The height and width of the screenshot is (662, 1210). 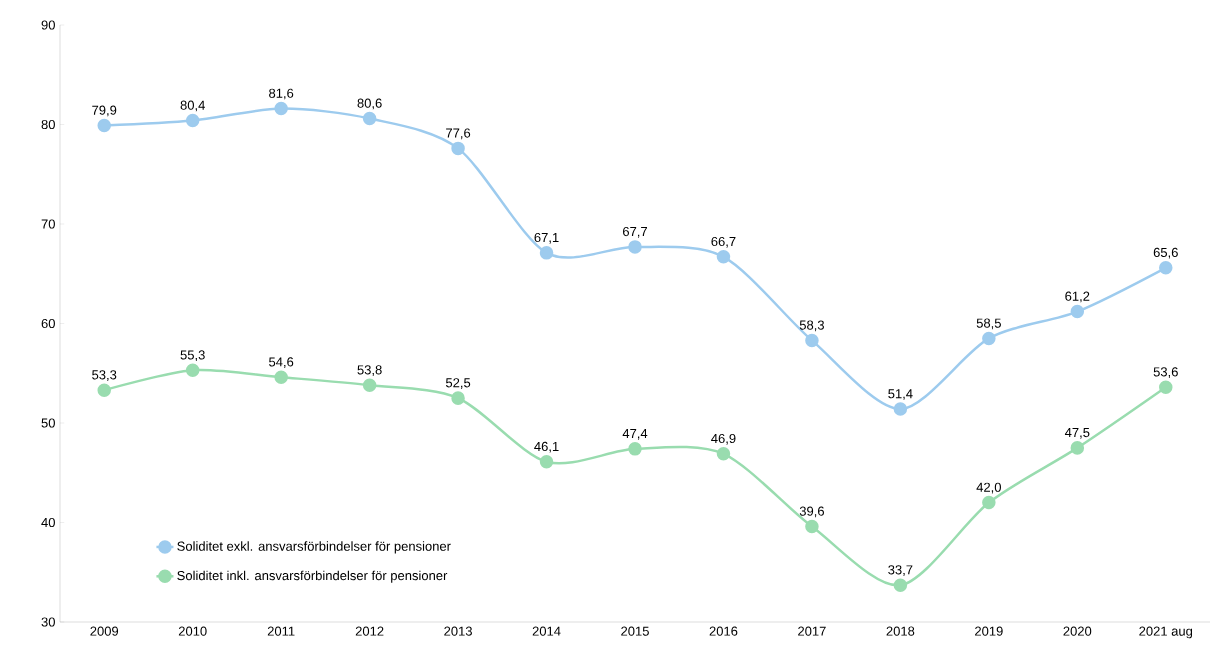 What do you see at coordinates (312, 576) in the screenshot?
I see `legend-label: Soliditet inkl. ansvarsförbindelser för pensioner` at bounding box center [312, 576].